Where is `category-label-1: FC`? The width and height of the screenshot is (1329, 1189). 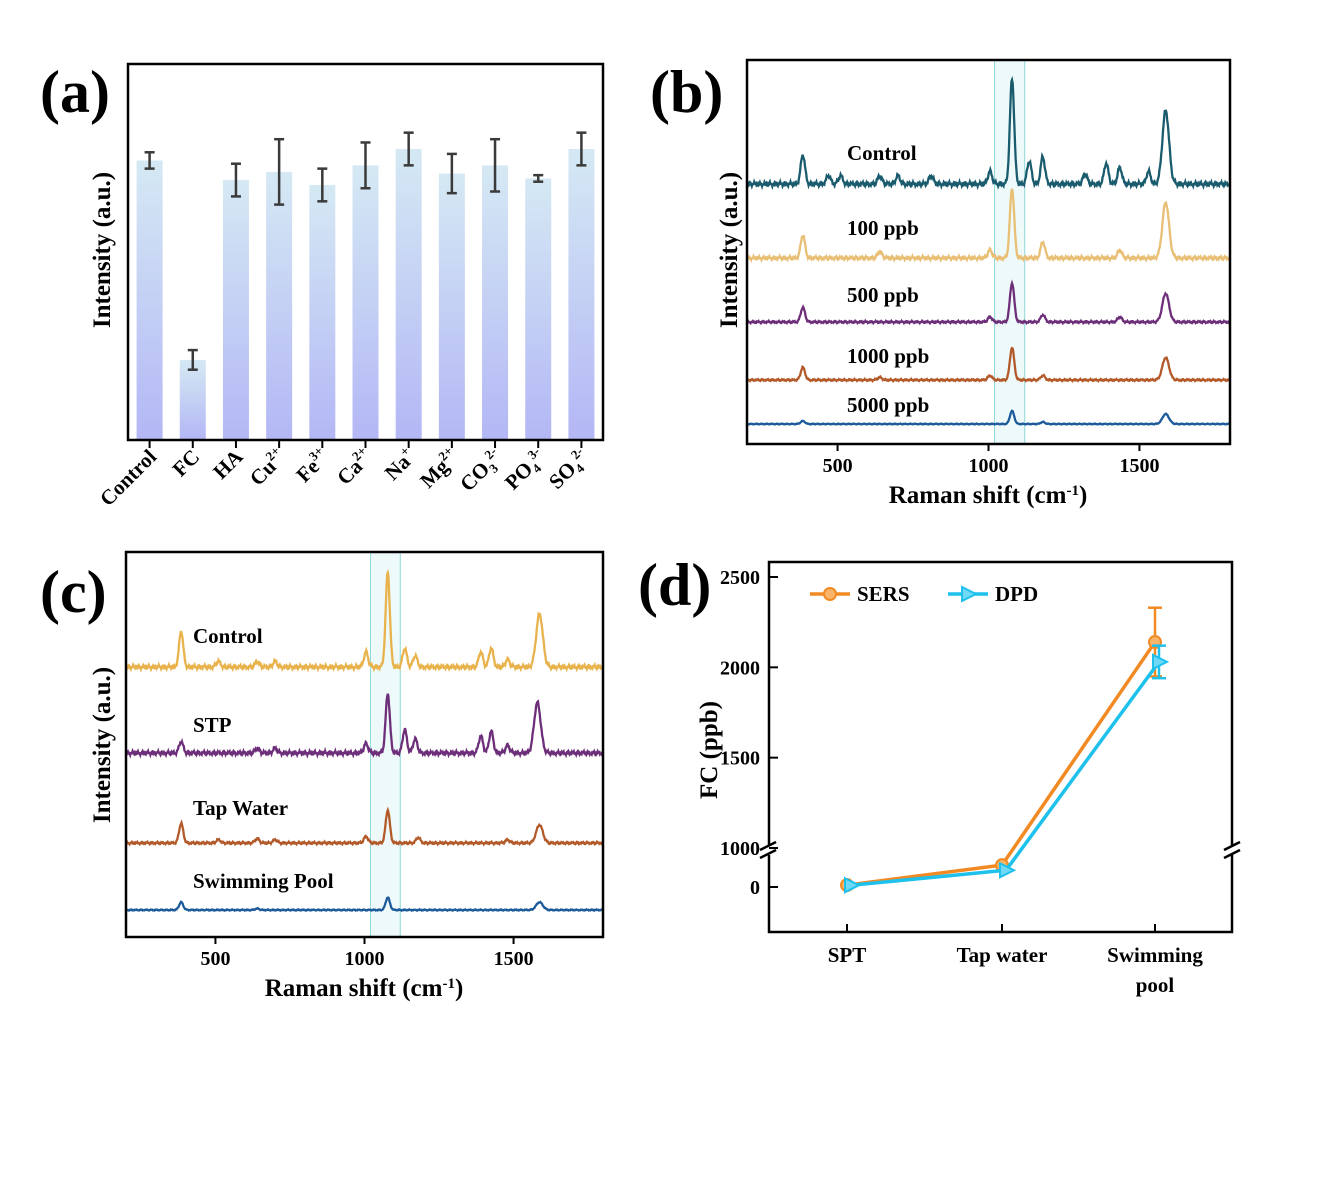 category-label-1: FC is located at coordinates (186, 463).